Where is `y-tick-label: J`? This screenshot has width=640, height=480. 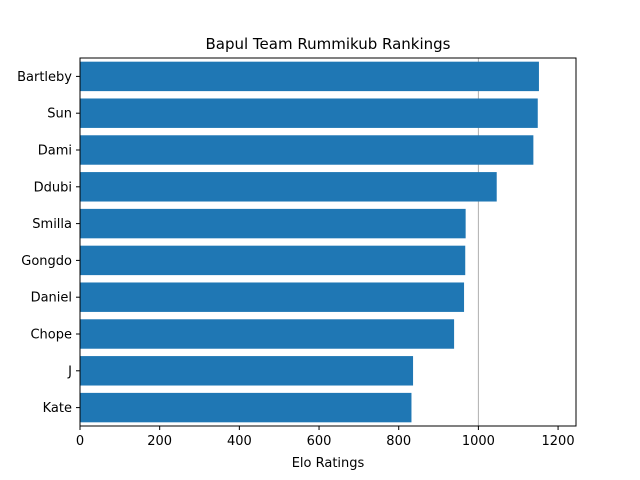 y-tick-label: J is located at coordinates (69, 371).